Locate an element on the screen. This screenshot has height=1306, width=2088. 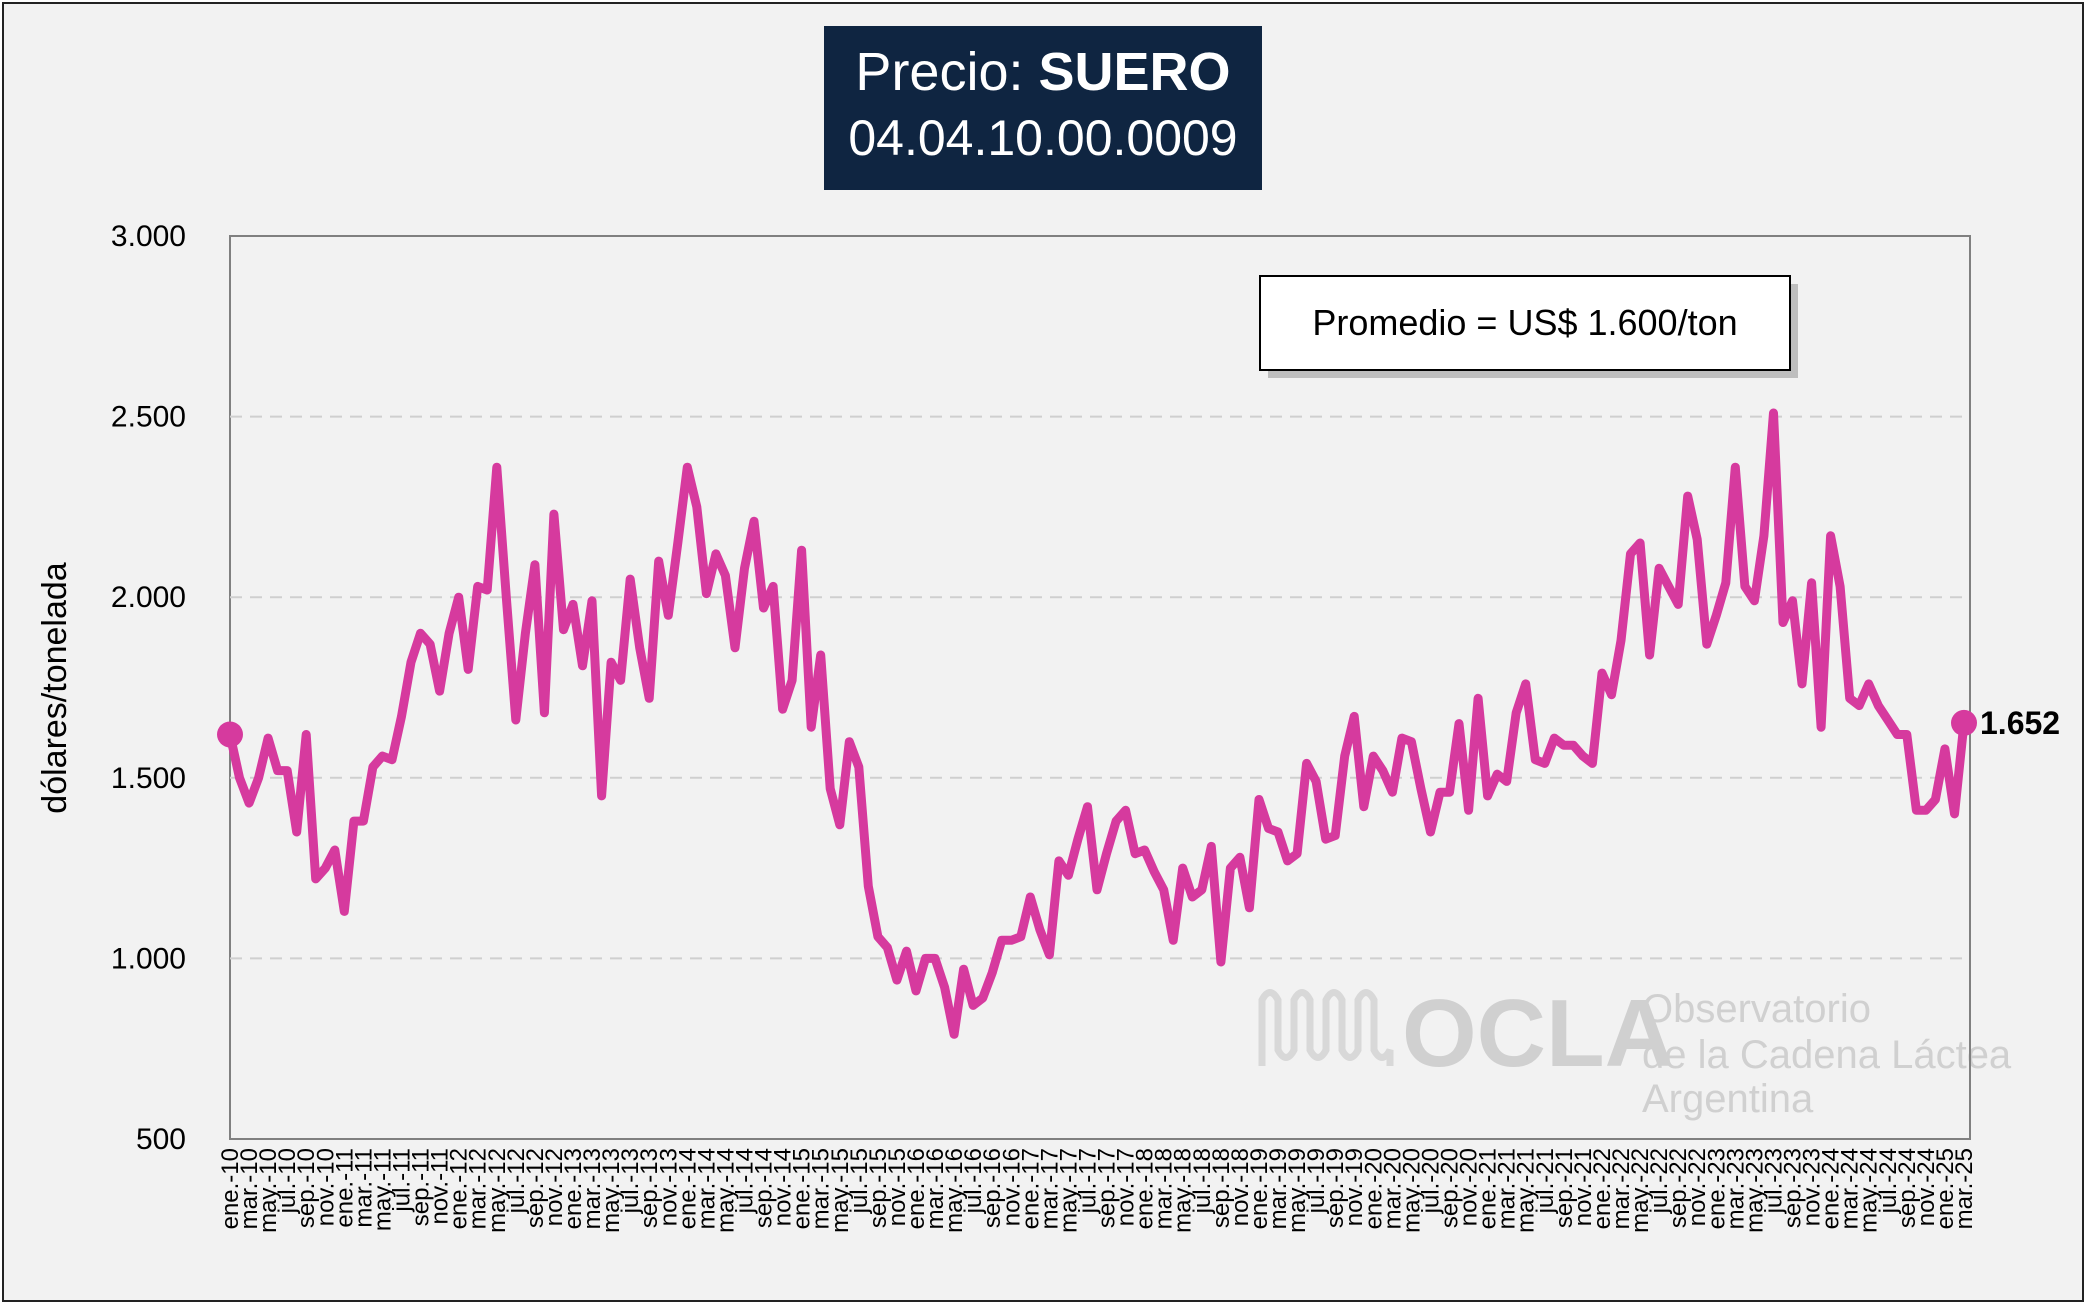
x-tick-label: may.-12 is located at coordinates (497, 1190).